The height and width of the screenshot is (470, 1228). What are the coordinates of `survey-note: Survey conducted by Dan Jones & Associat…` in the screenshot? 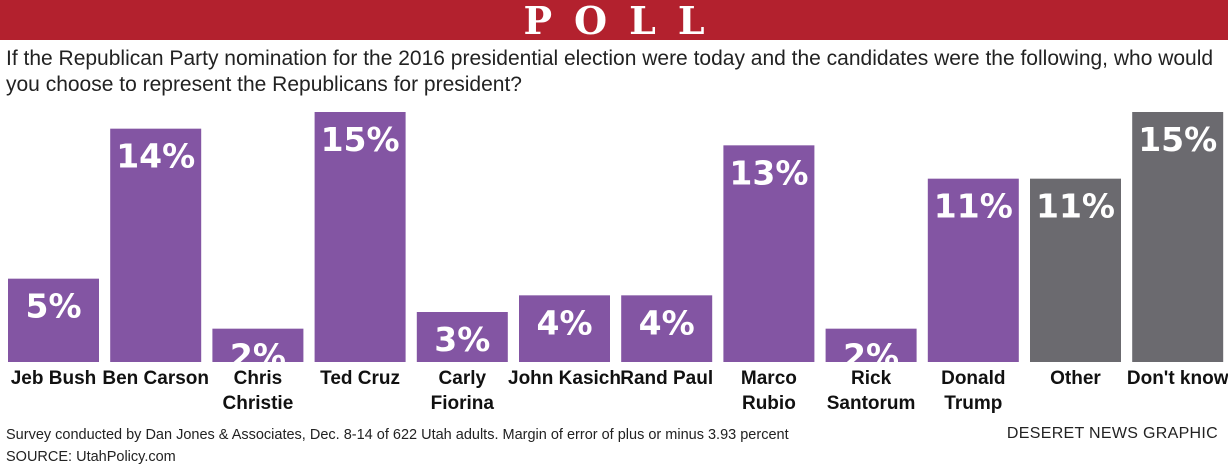 It's located at (397, 435).